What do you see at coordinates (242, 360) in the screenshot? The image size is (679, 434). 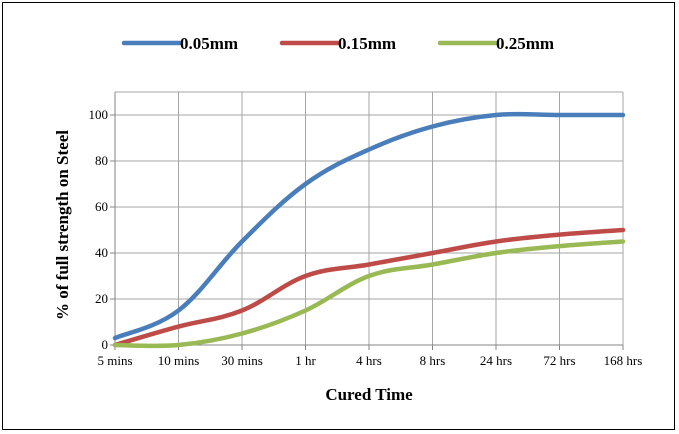 I see `x-tick-label: 30 mins` at bounding box center [242, 360].